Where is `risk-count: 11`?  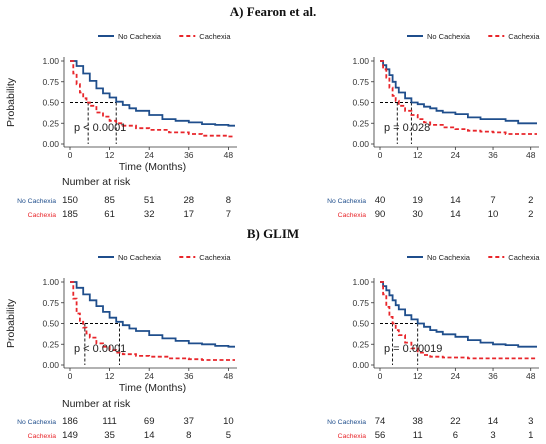 risk-count: 11 is located at coordinates (418, 435).